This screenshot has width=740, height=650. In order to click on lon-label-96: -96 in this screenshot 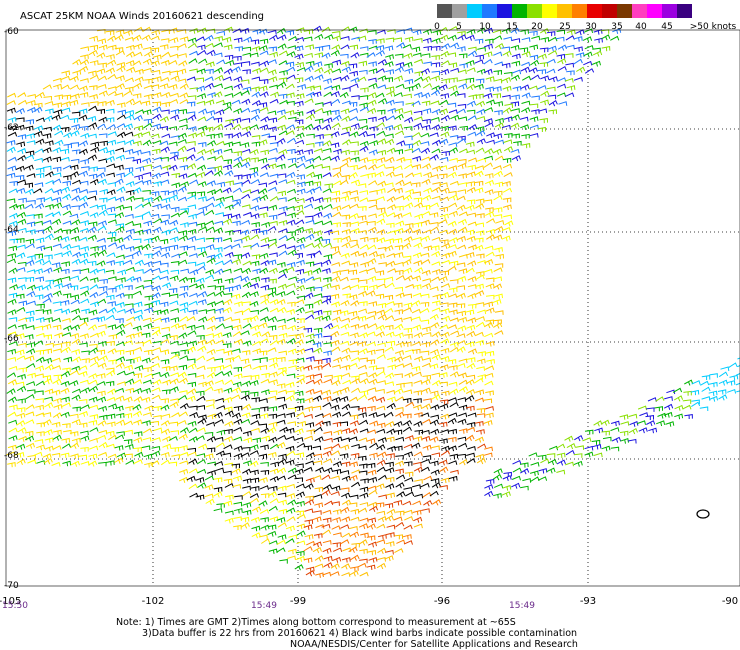, I will do `click(442, 601)`.